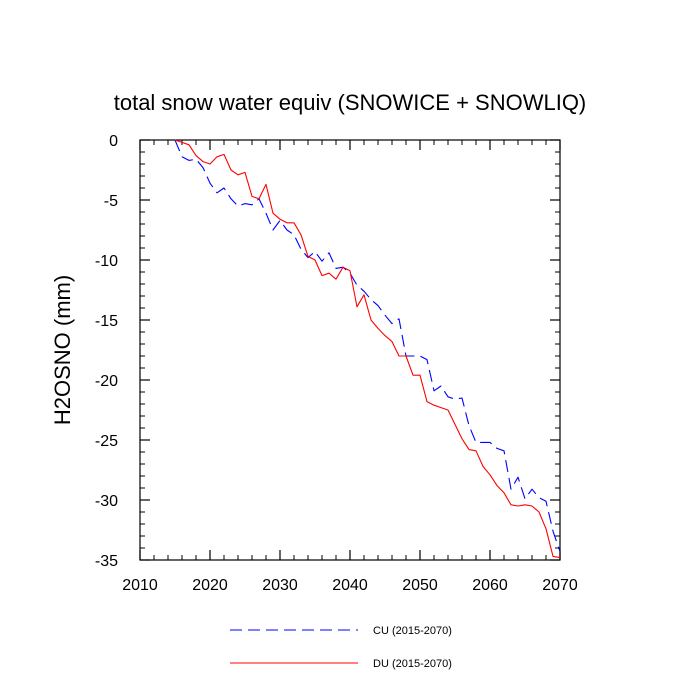  What do you see at coordinates (341, 647) in the screenshot?
I see `legend: CU (2015-2070) DU (2015-2070)` at bounding box center [341, 647].